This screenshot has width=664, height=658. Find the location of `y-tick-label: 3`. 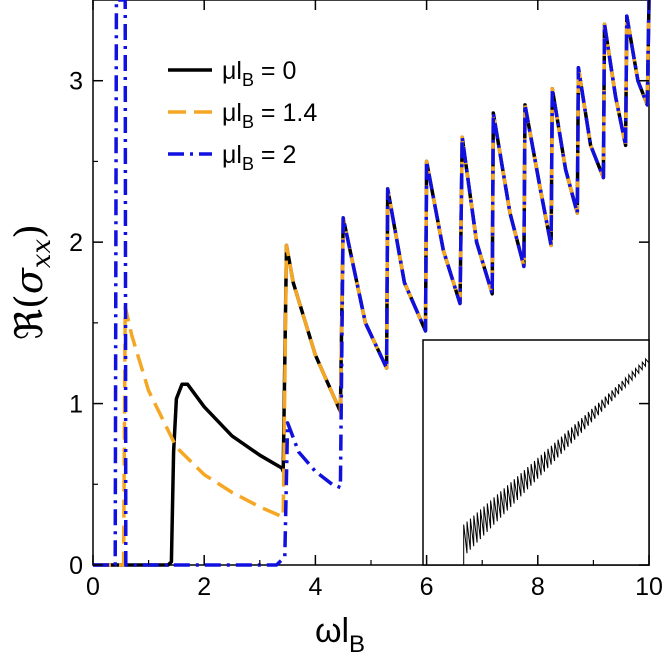

y-tick-label: 3 is located at coordinates (76, 82).